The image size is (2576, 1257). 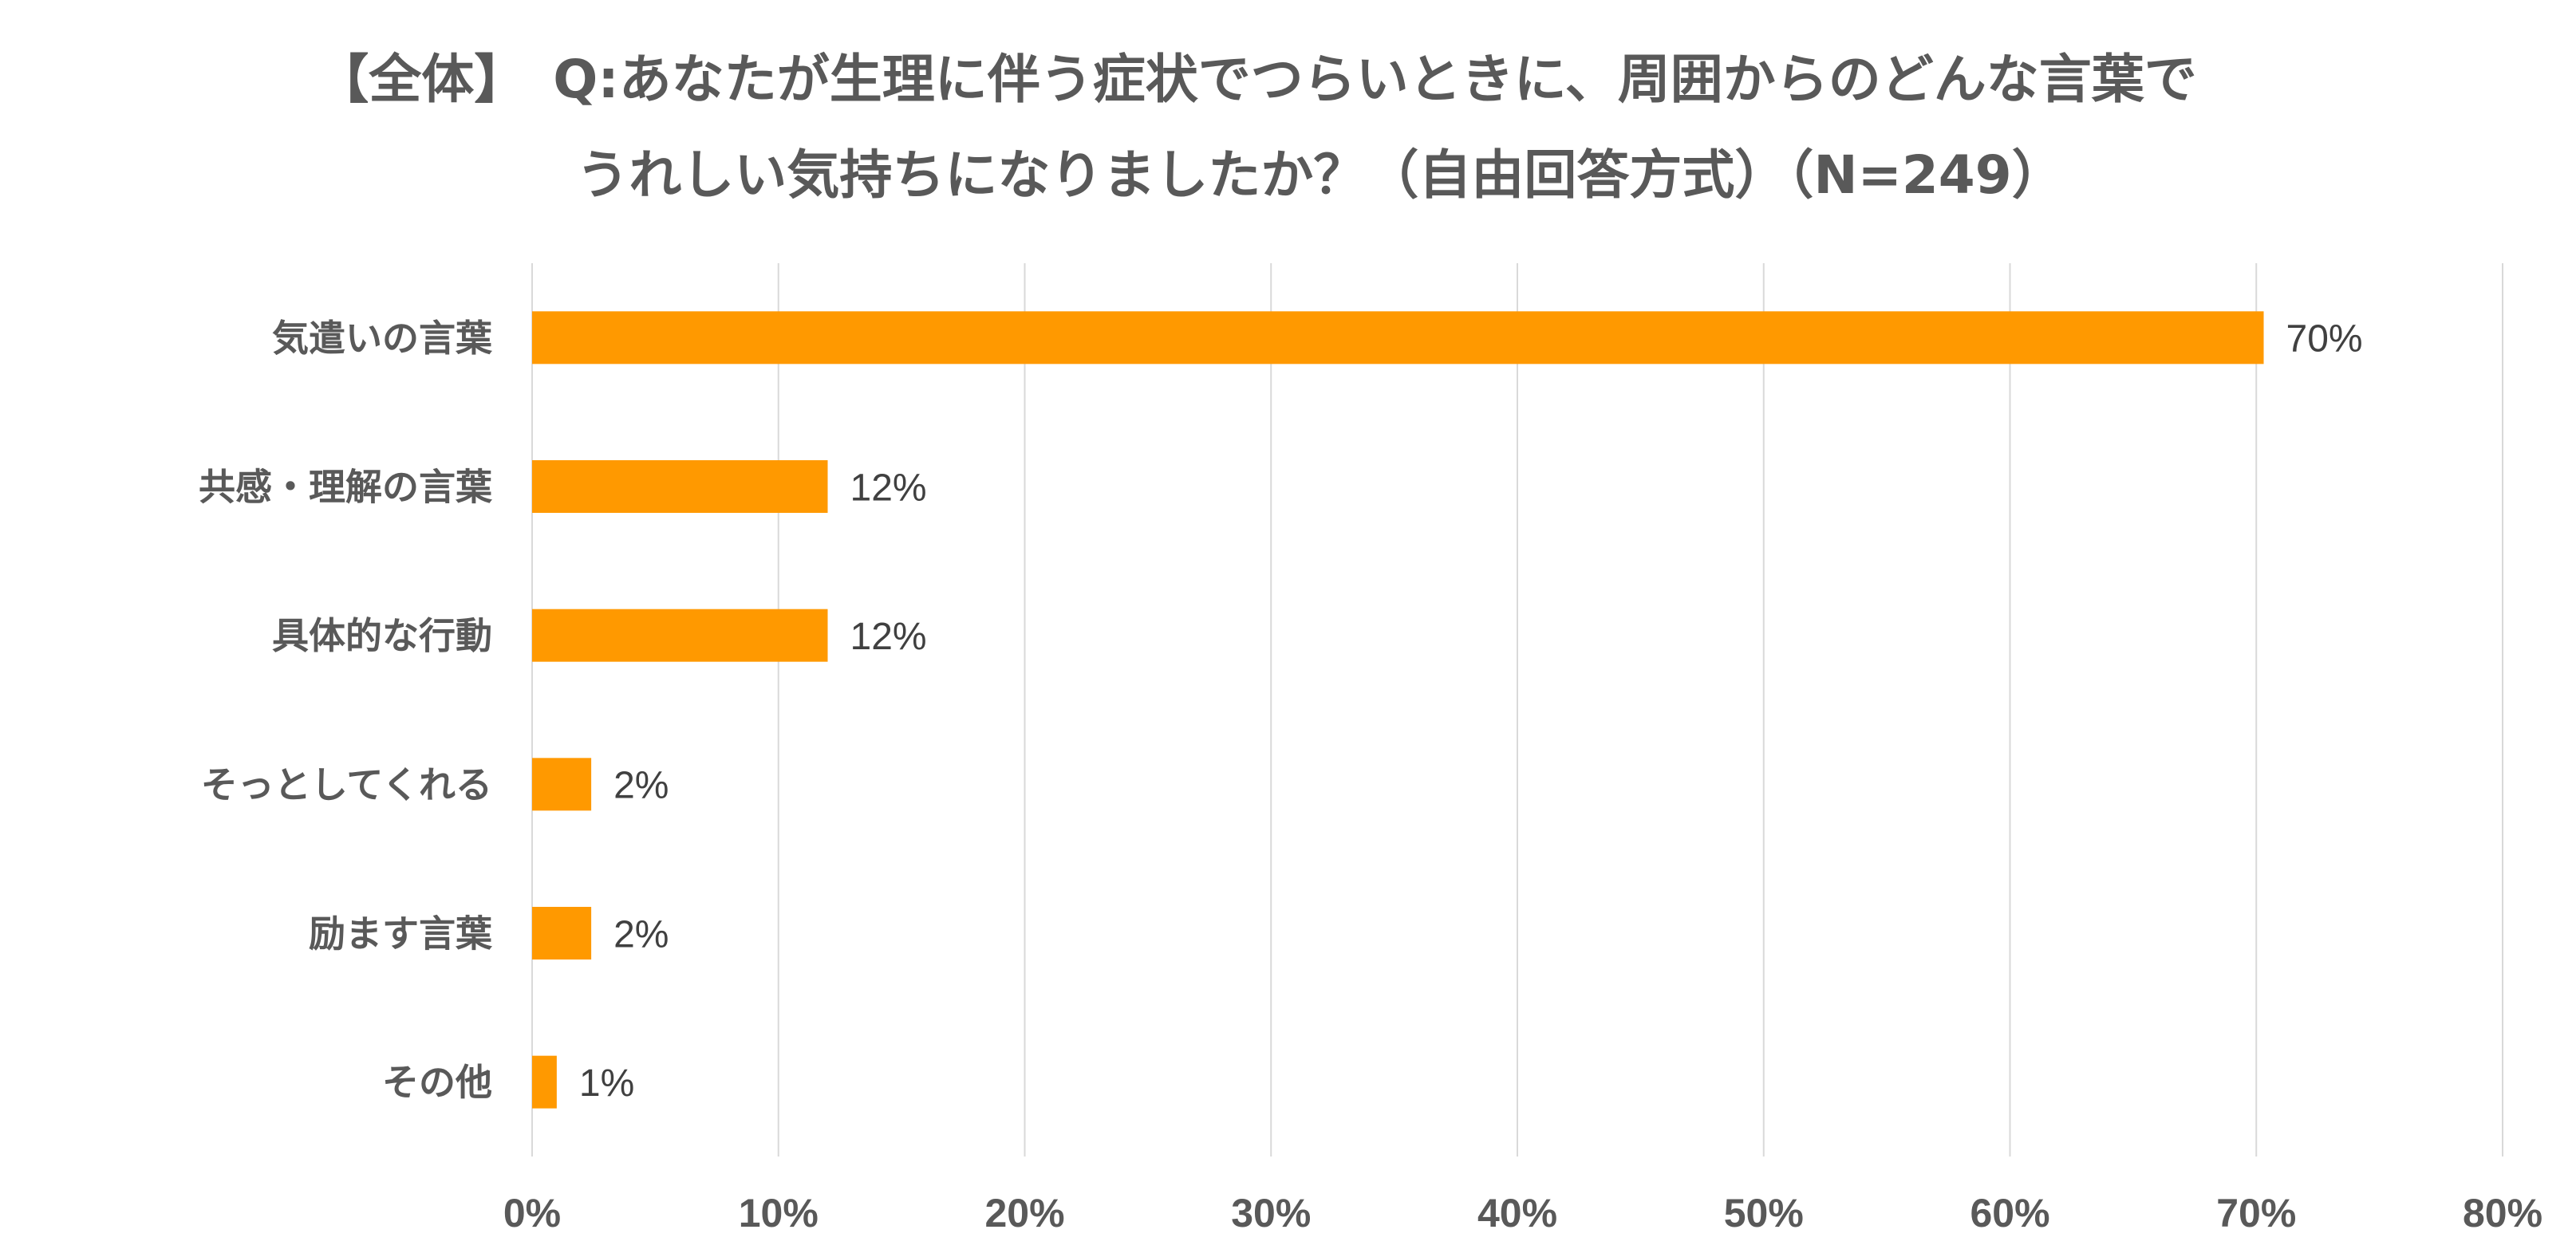 I want to click on value-label-0: 70%, so click(x=2324, y=339).